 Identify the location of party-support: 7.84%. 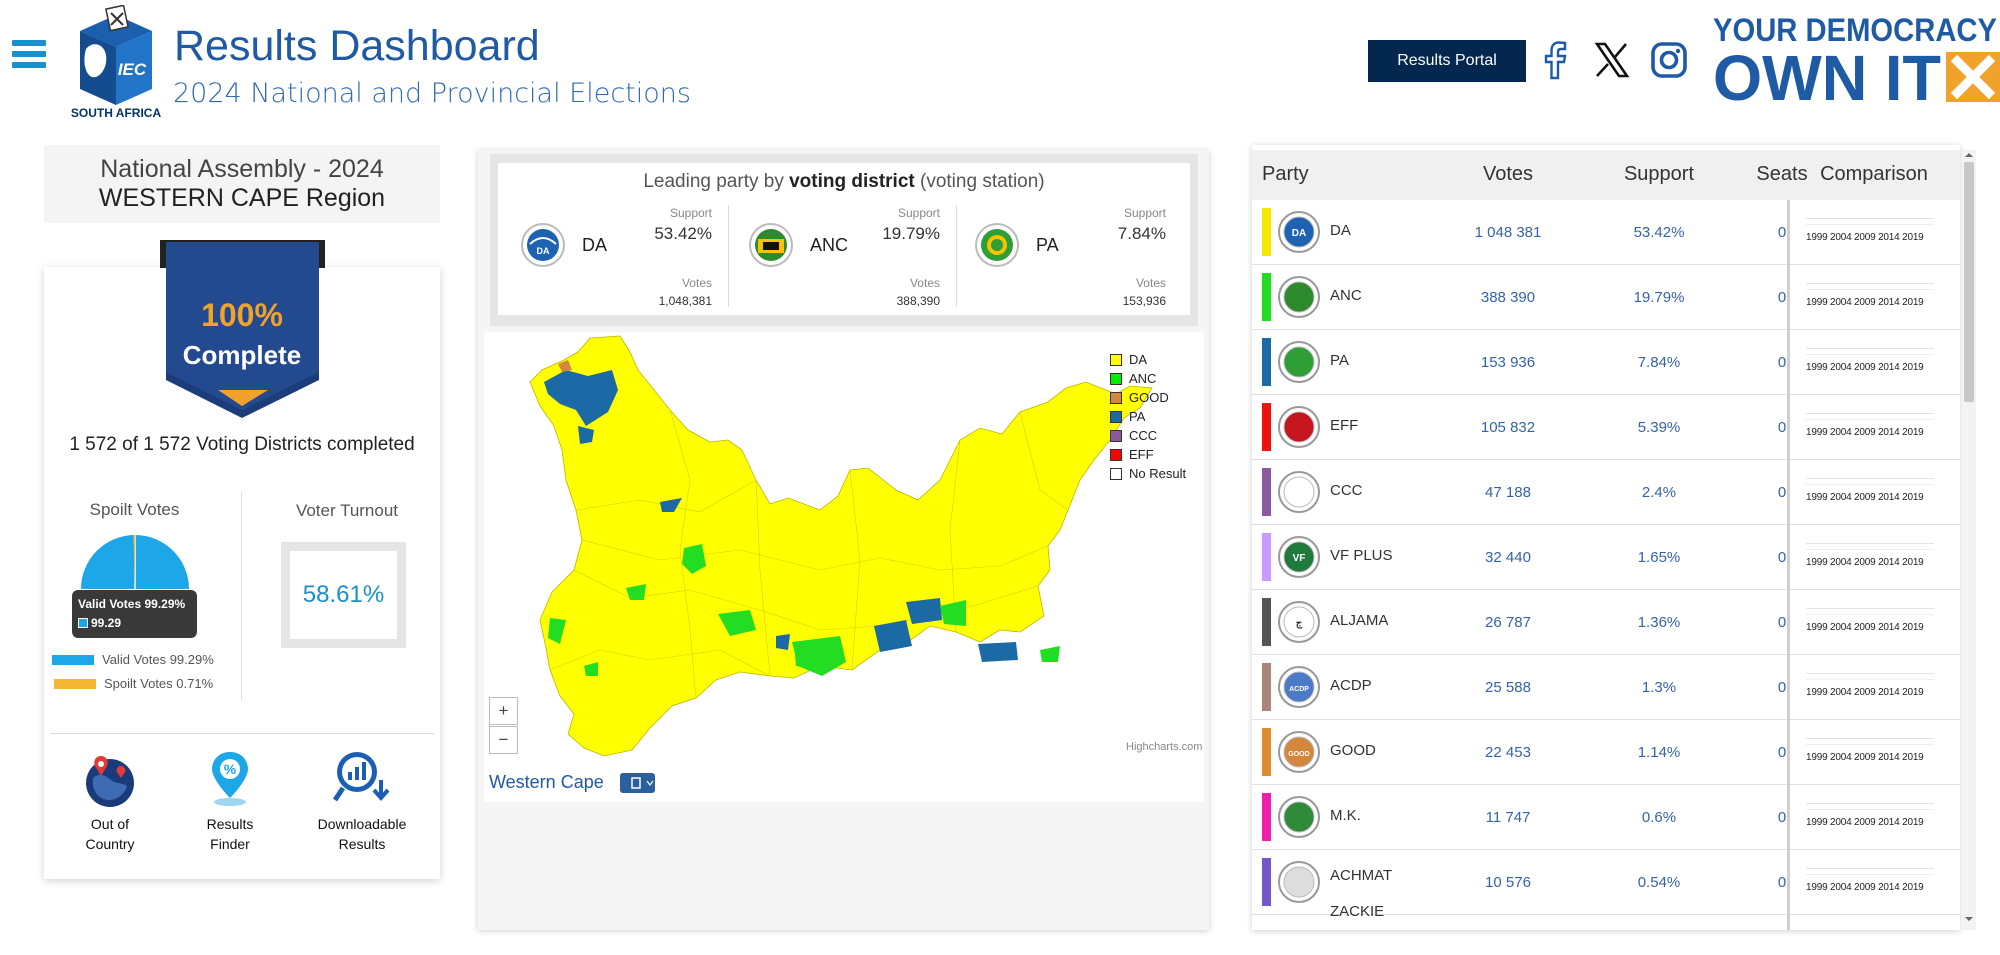
(1659, 362).